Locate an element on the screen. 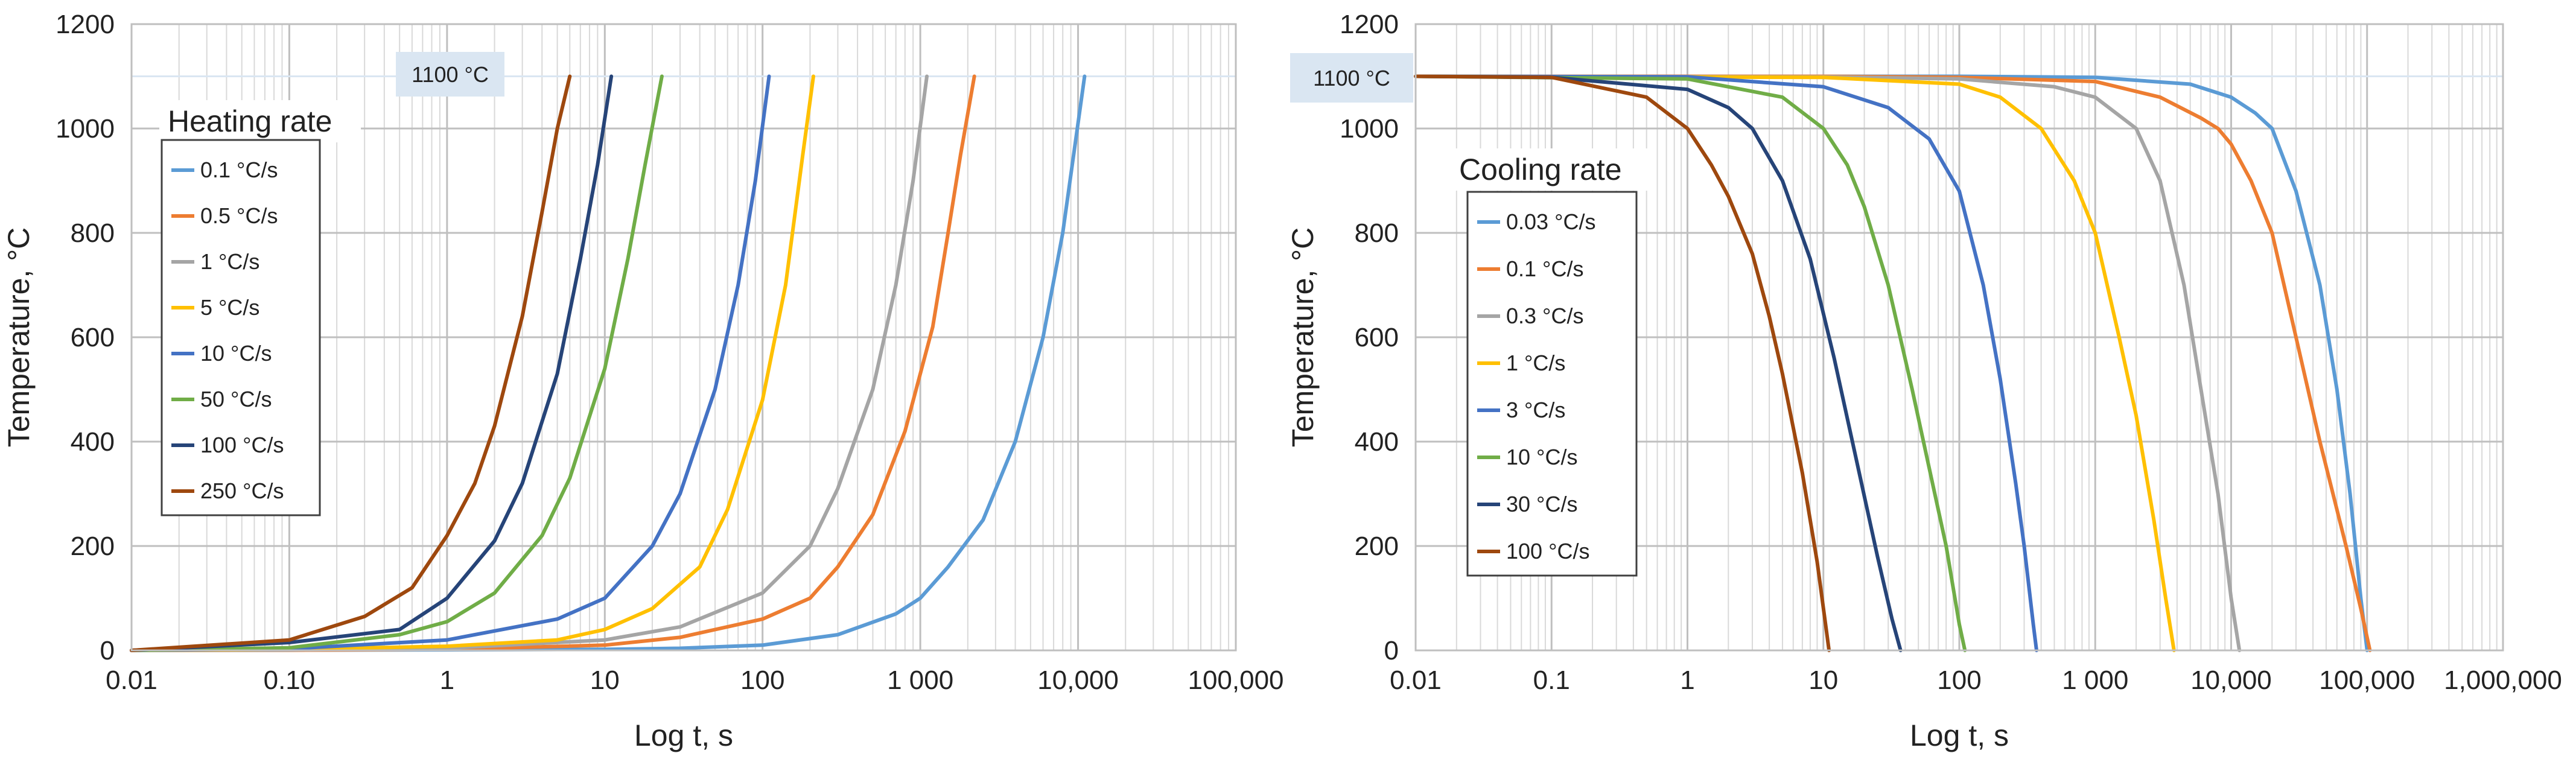 The height and width of the screenshot is (762, 2576). cooling-y-tick-label: 0 is located at coordinates (1392, 650).